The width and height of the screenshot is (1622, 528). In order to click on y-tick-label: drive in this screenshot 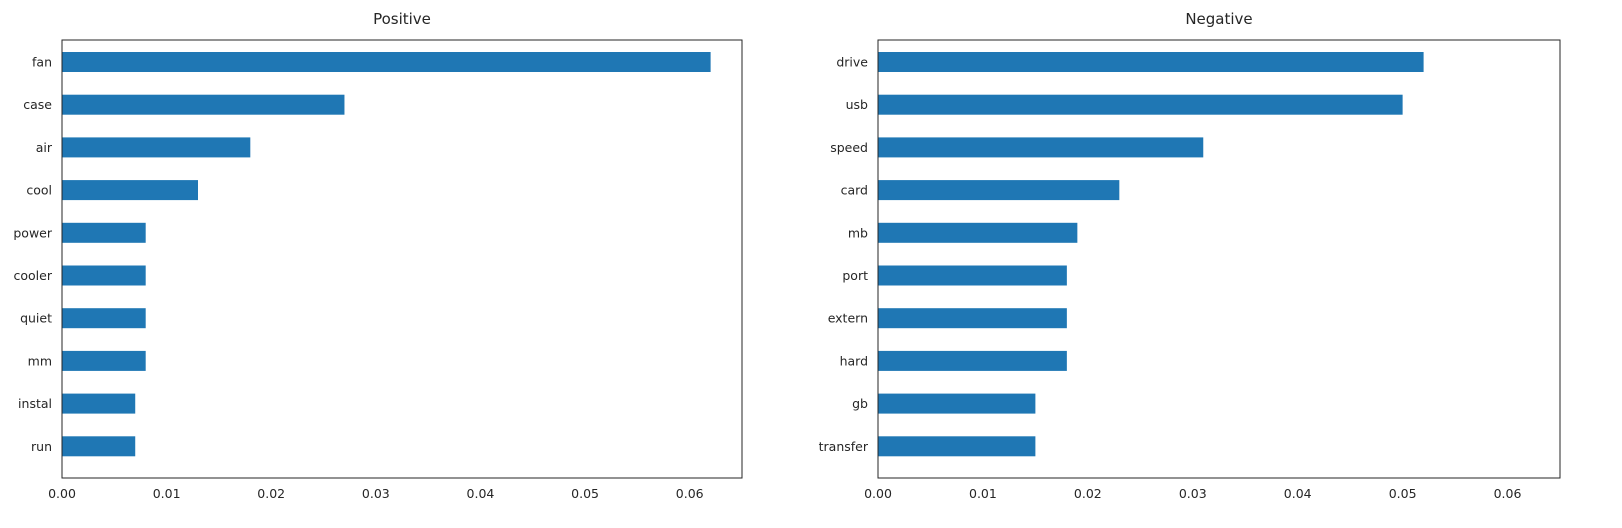, I will do `click(852, 62)`.